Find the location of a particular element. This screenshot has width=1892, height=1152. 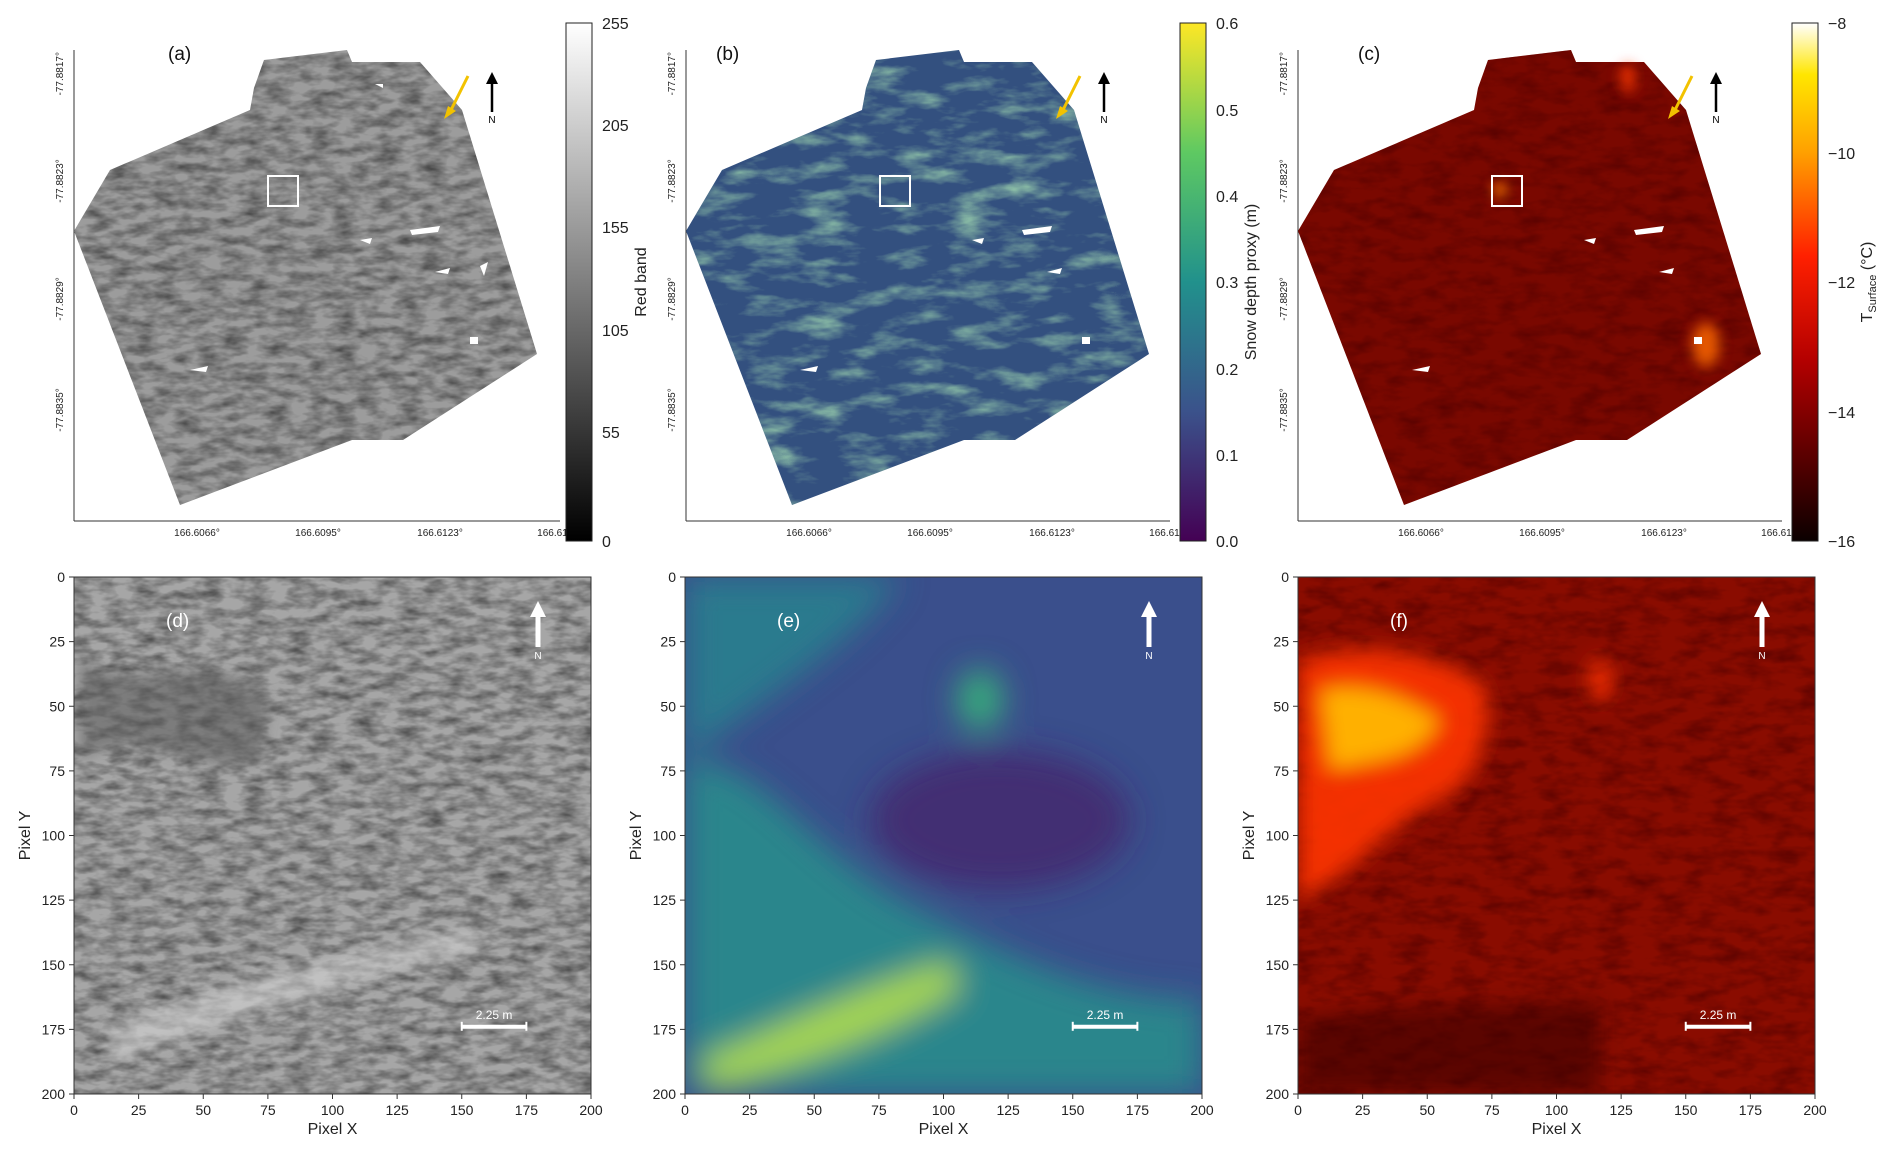

colorbar-label: TSurface (°C) is located at coordinates (1869, 282).